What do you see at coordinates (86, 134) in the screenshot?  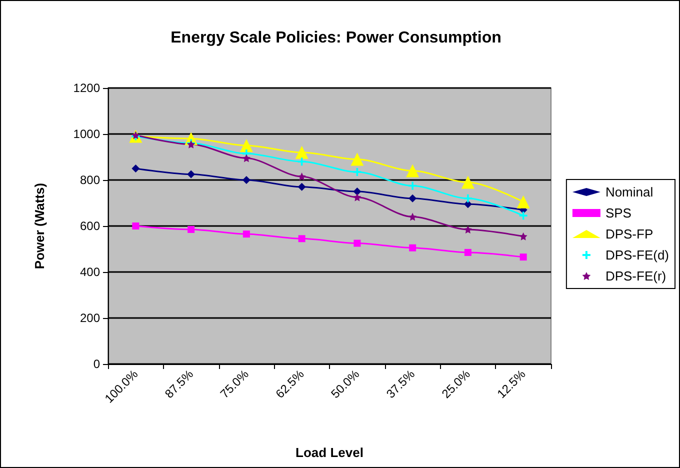 I see `y-tick-label: 1000` at bounding box center [86, 134].